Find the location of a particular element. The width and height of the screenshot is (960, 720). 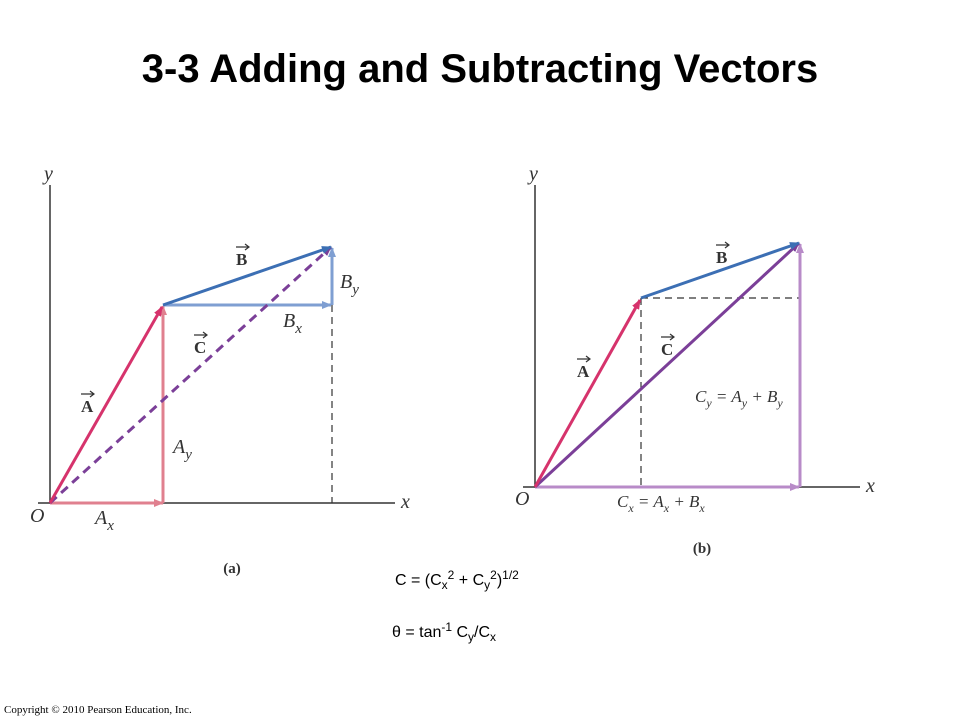

angle-formula: θ = tan-1 Cy/Cx is located at coordinates (444, 632).